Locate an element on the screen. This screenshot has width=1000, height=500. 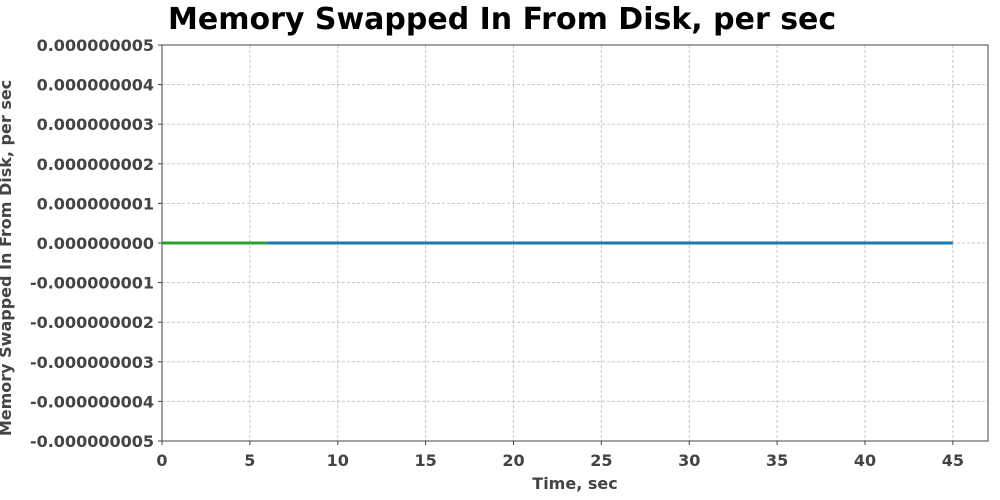
y-axis-title: Memory Swapped In From Disk, per sec is located at coordinates (7, 258).